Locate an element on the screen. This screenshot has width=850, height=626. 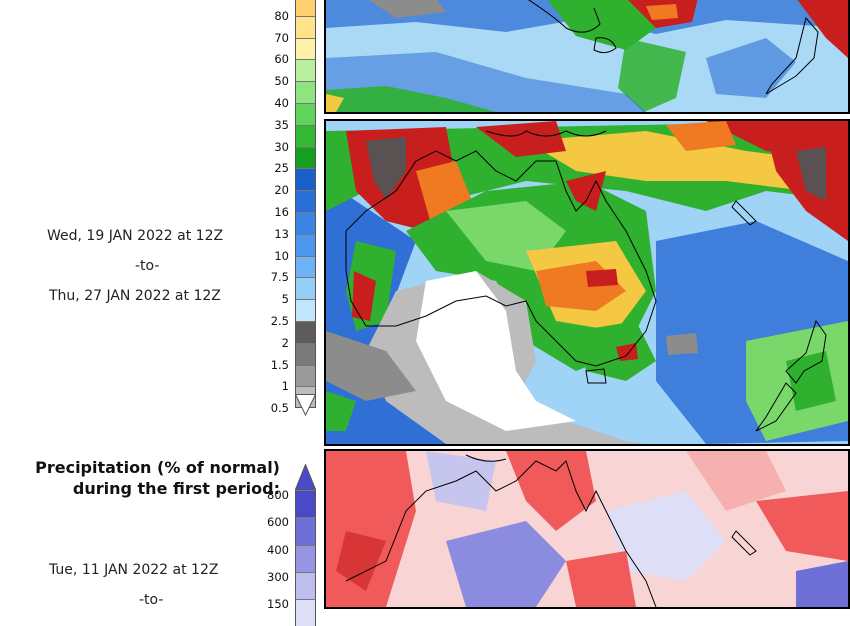
colorbar-tick-label: 1.5 is located at coordinates (279, 364).